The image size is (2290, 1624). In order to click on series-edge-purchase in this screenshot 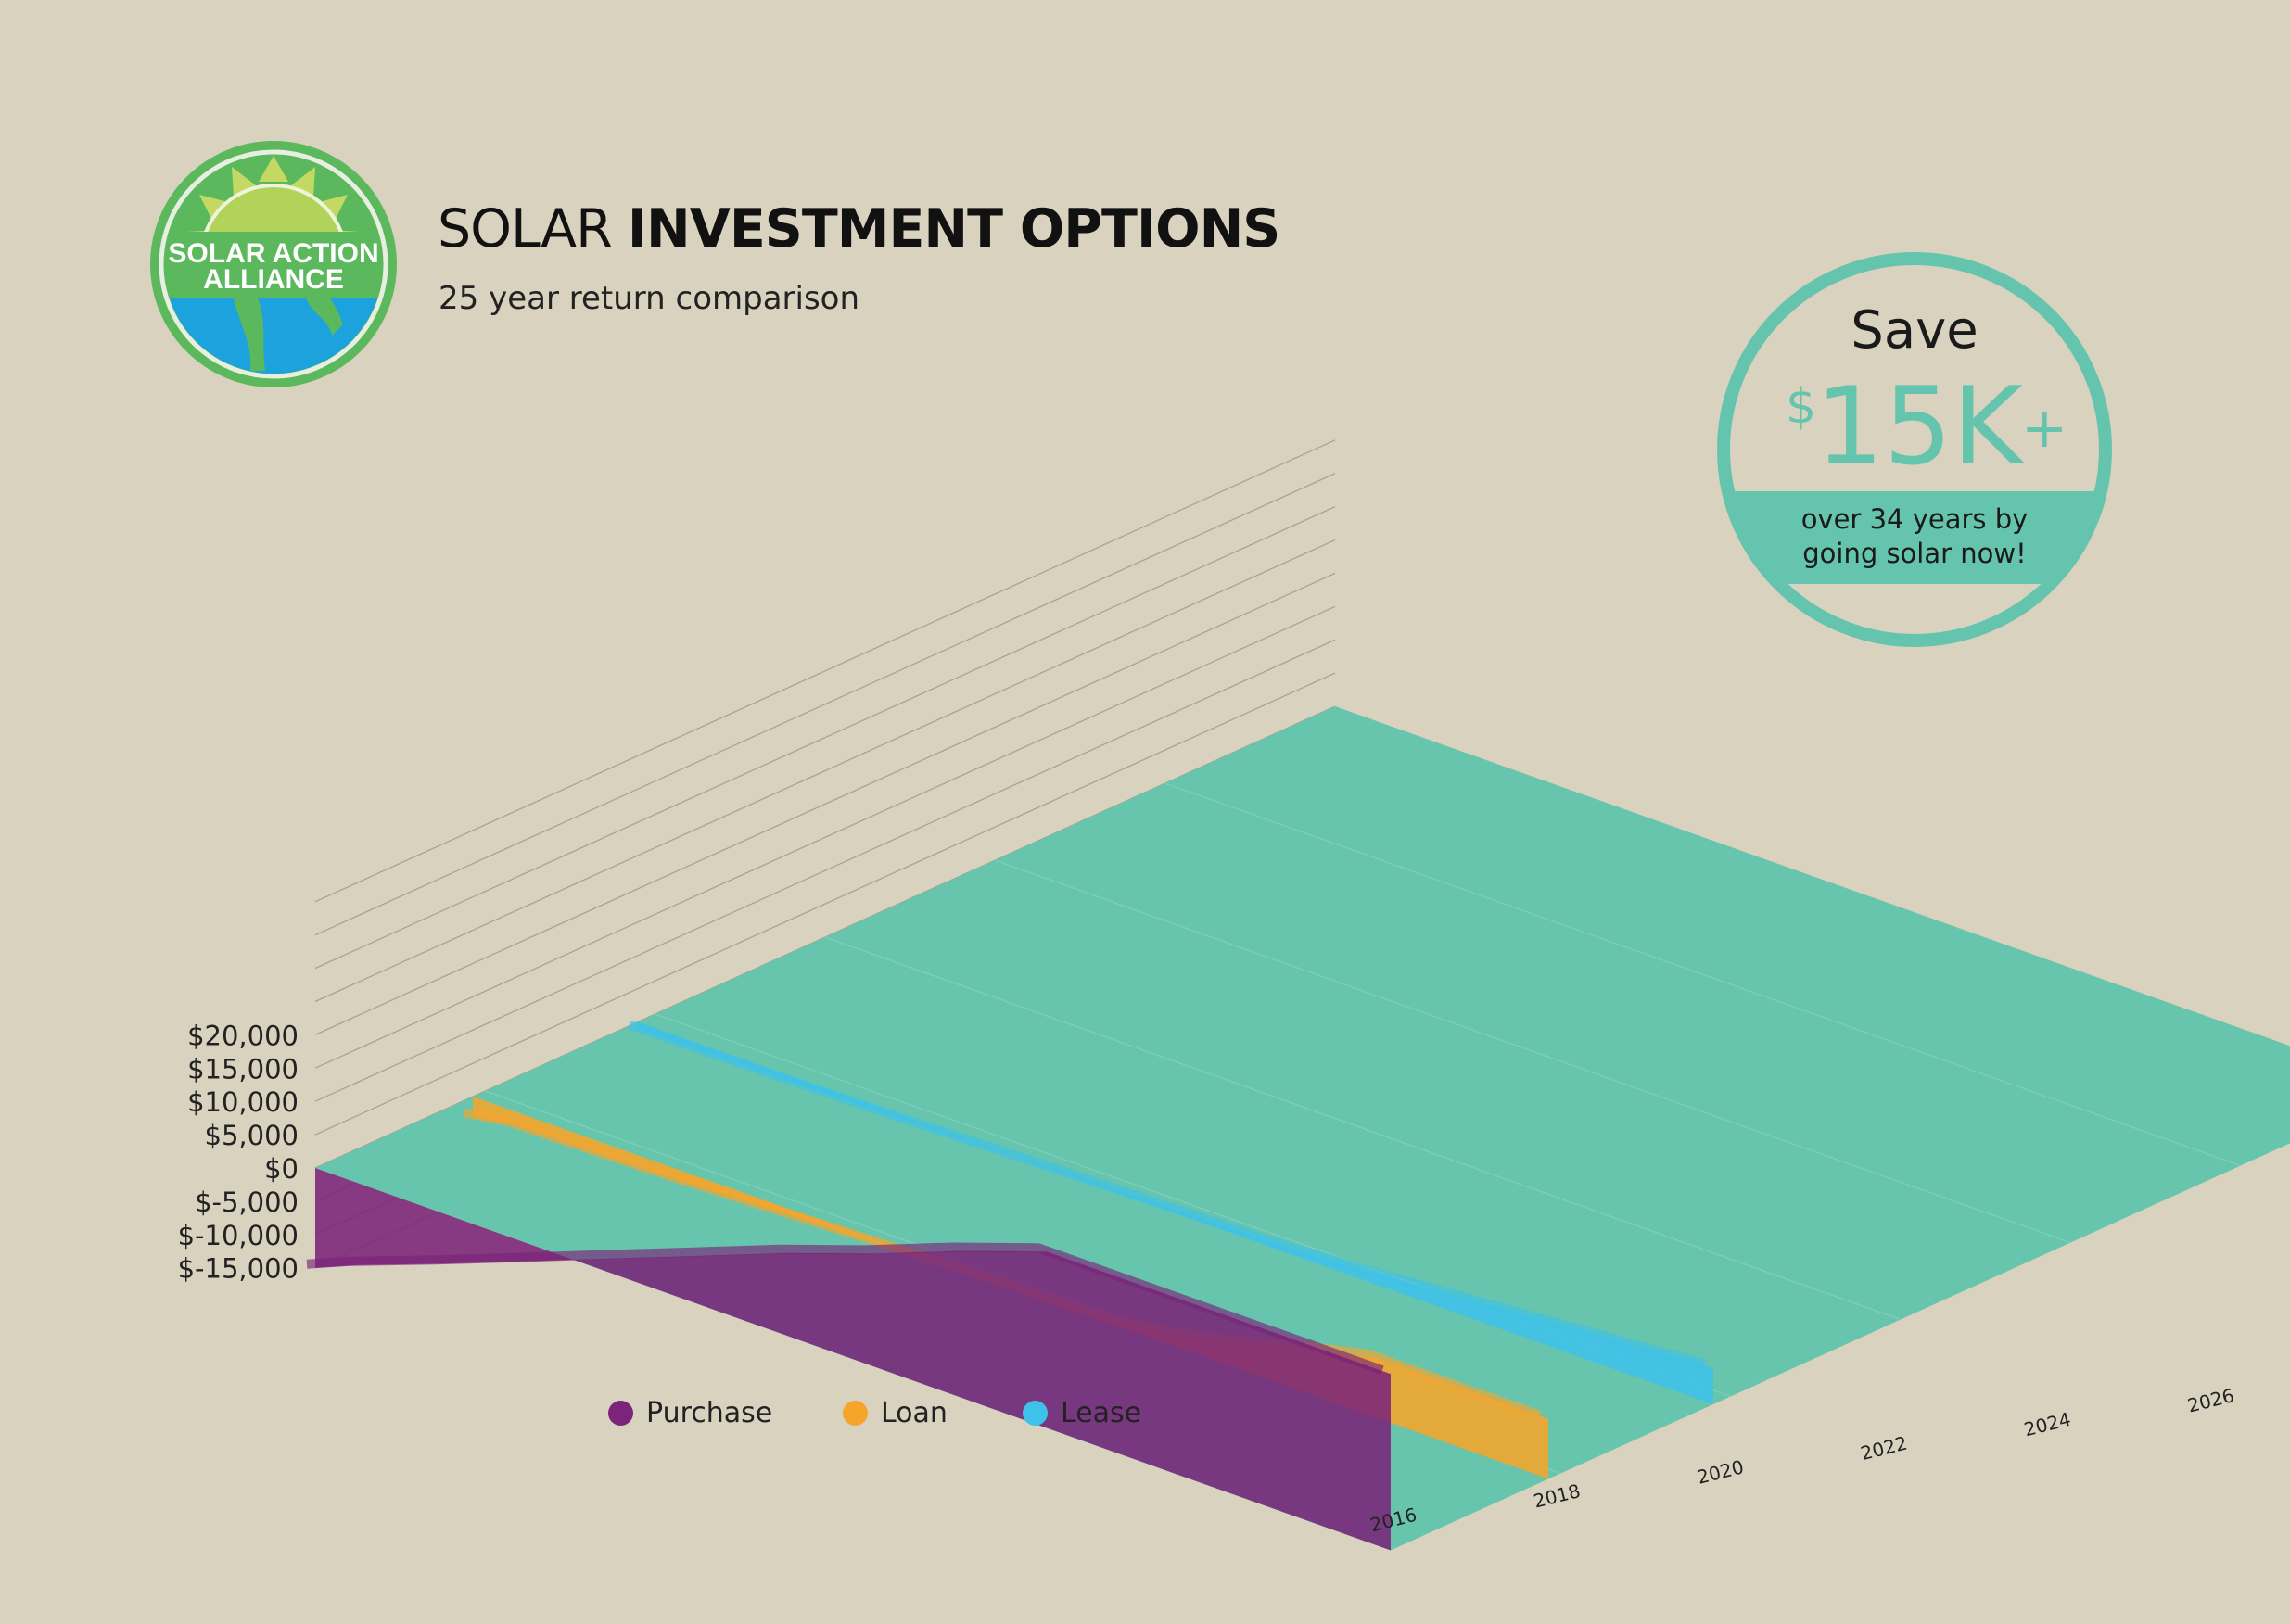, I will do `click(845, 1308)`.